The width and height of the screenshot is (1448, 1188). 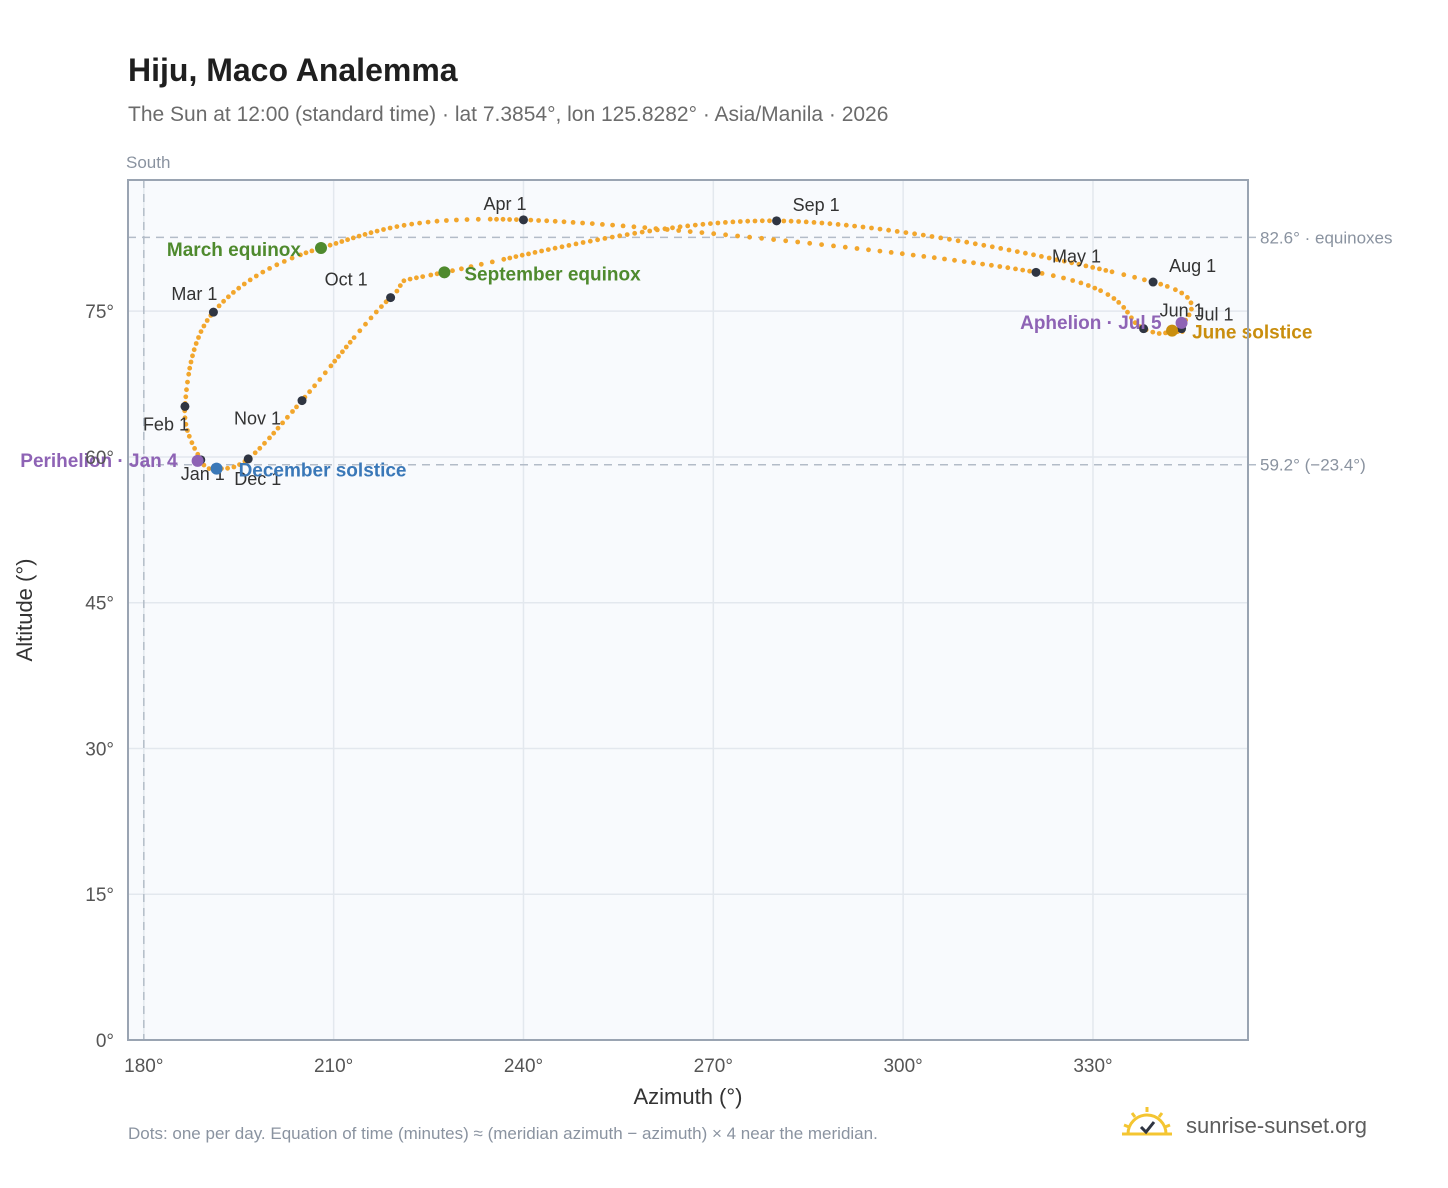 I want to click on event-label: Aphelion · Jul 5, so click(x=1091, y=323).